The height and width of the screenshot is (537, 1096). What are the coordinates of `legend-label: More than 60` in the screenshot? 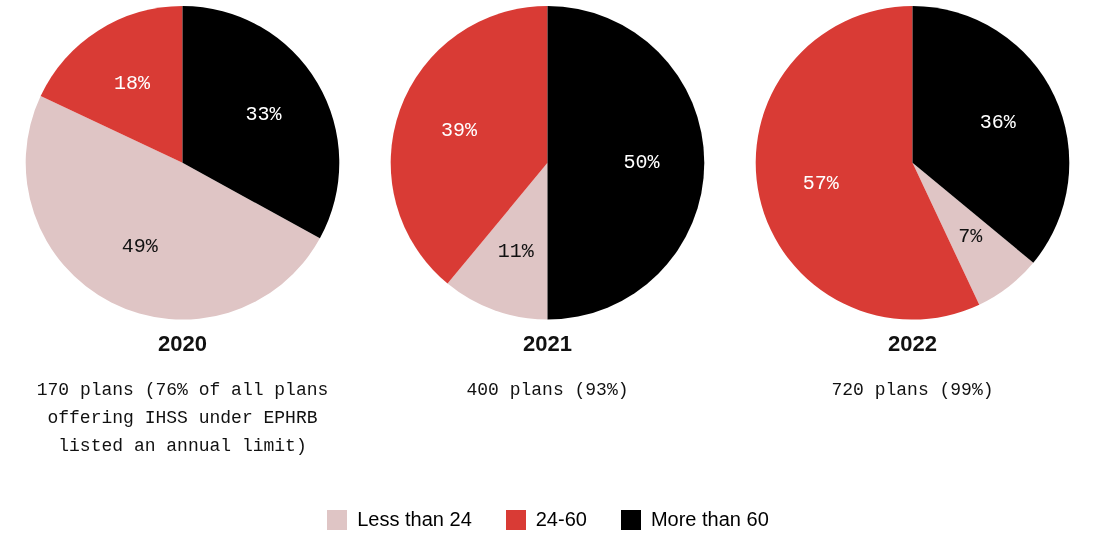 It's located at (709, 519).